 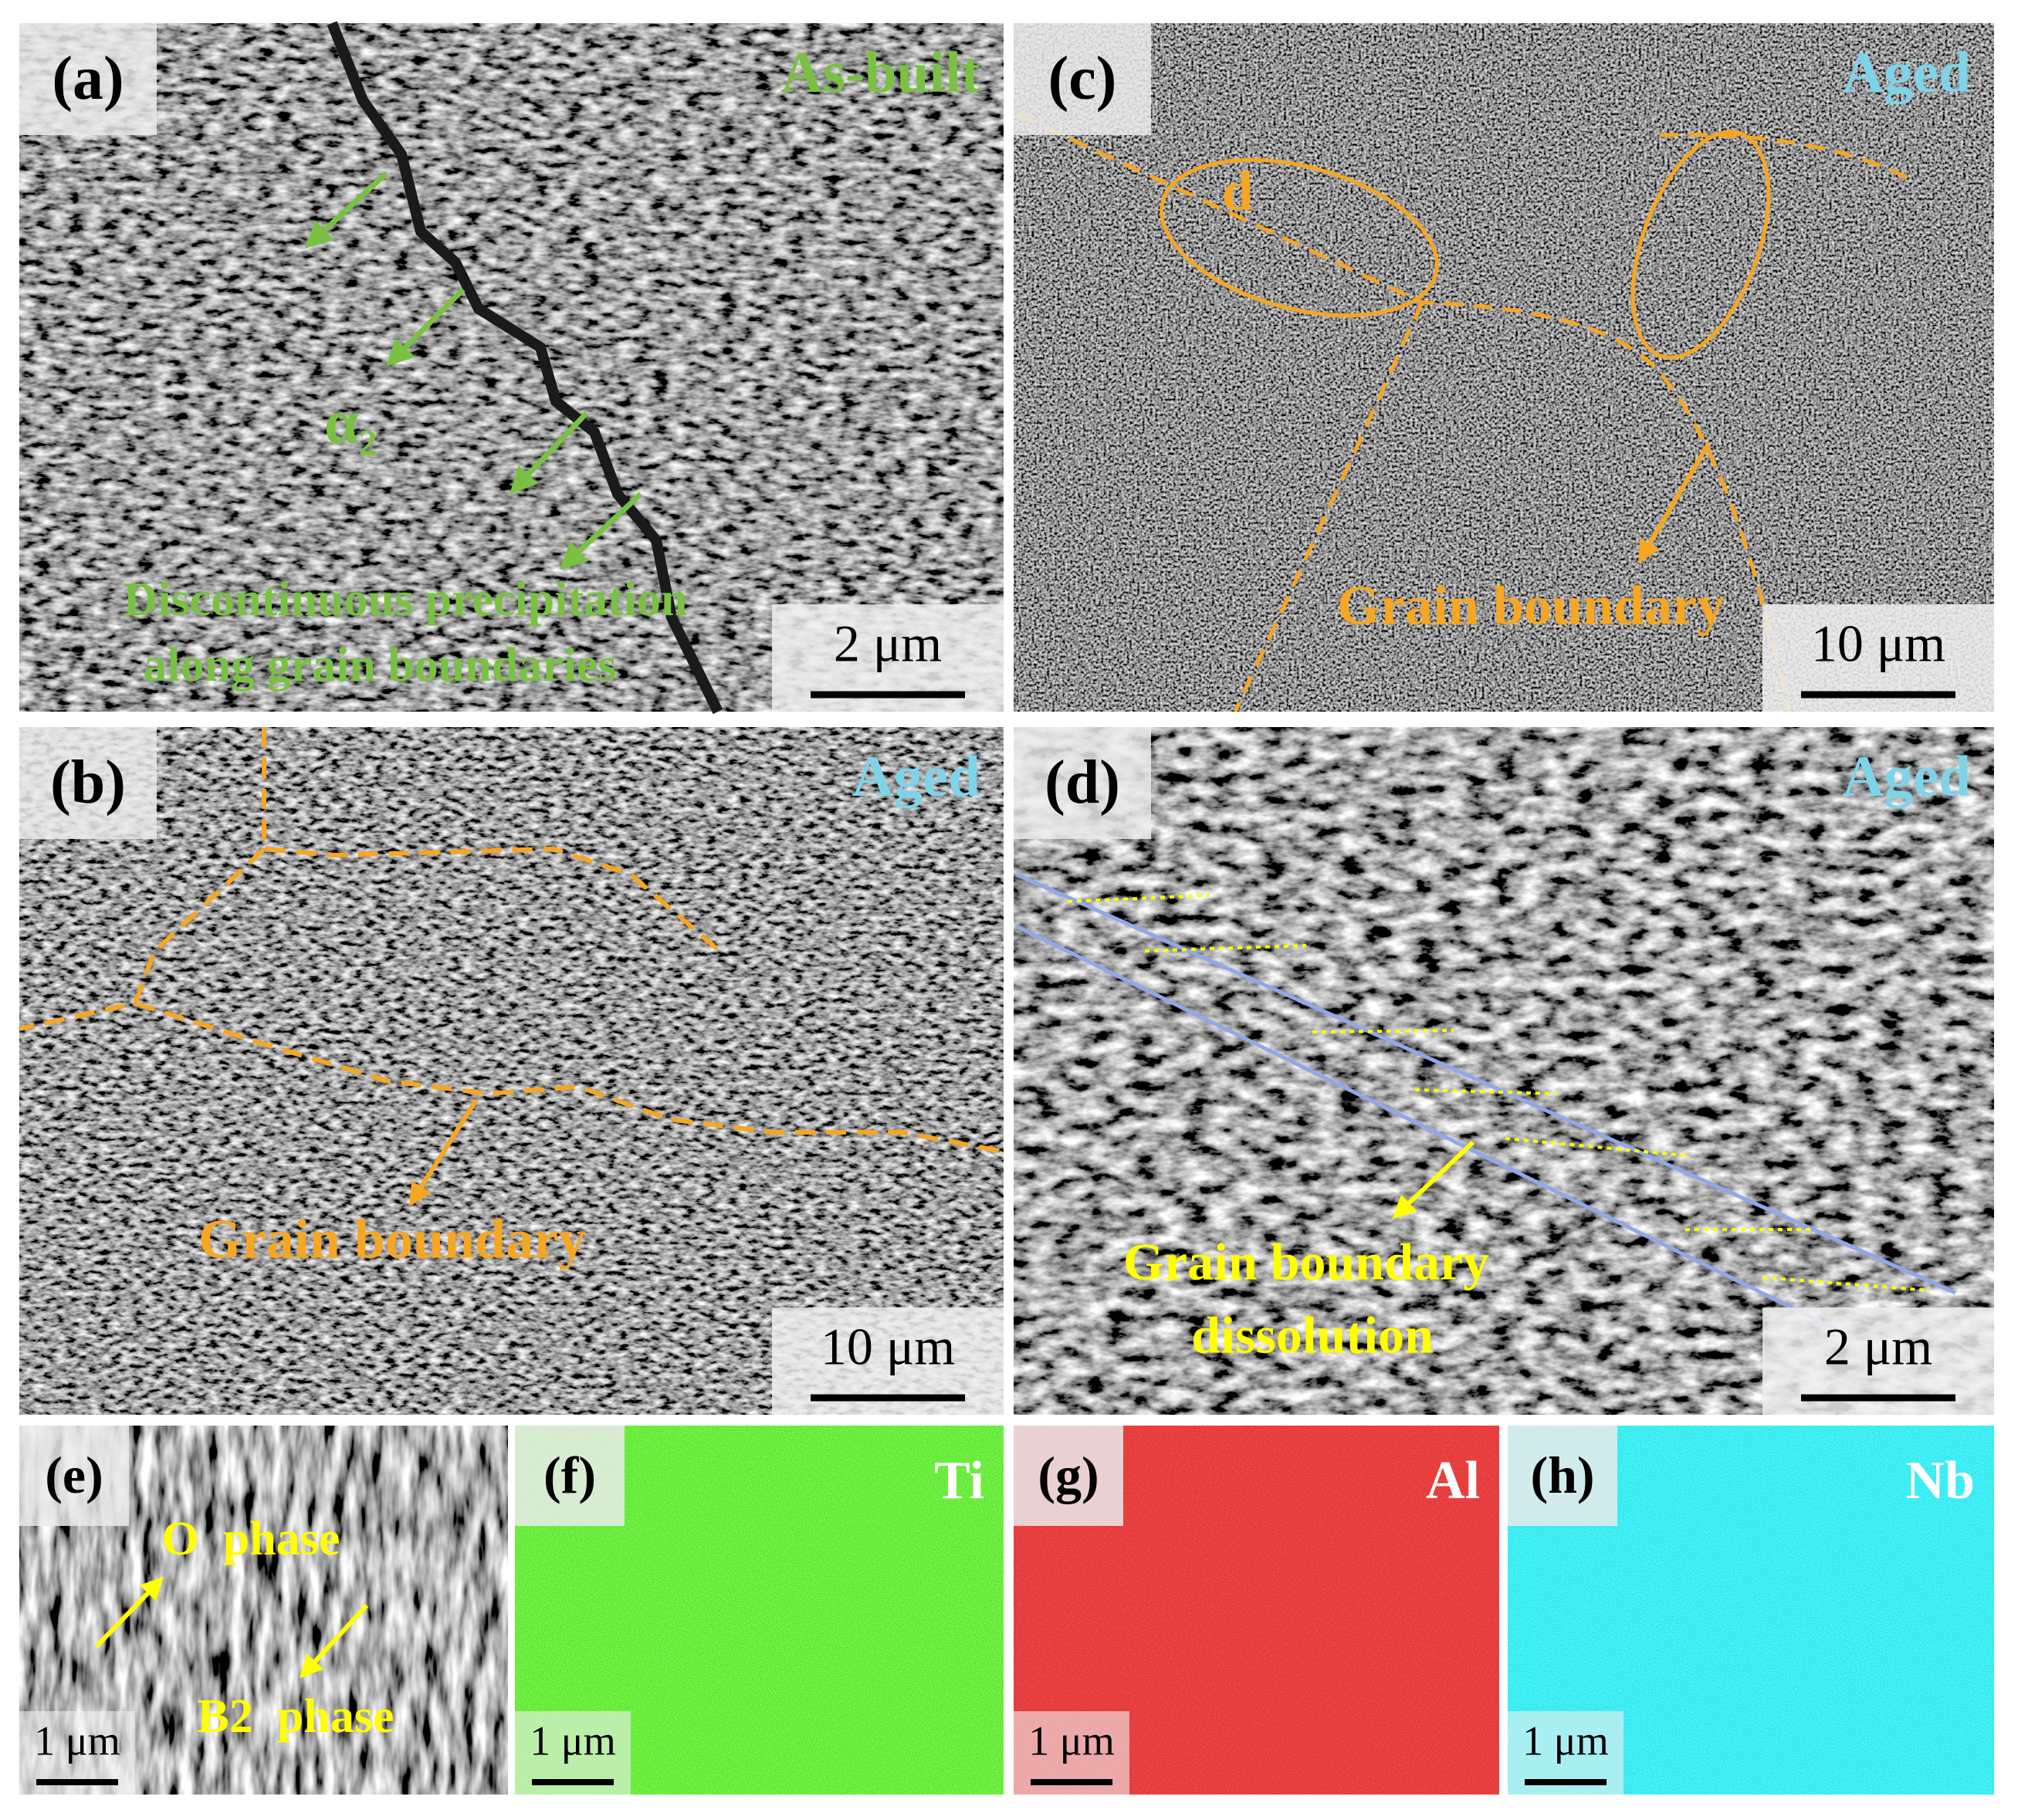 I want to click on annotation: along grain boundaries, so click(x=379, y=665).